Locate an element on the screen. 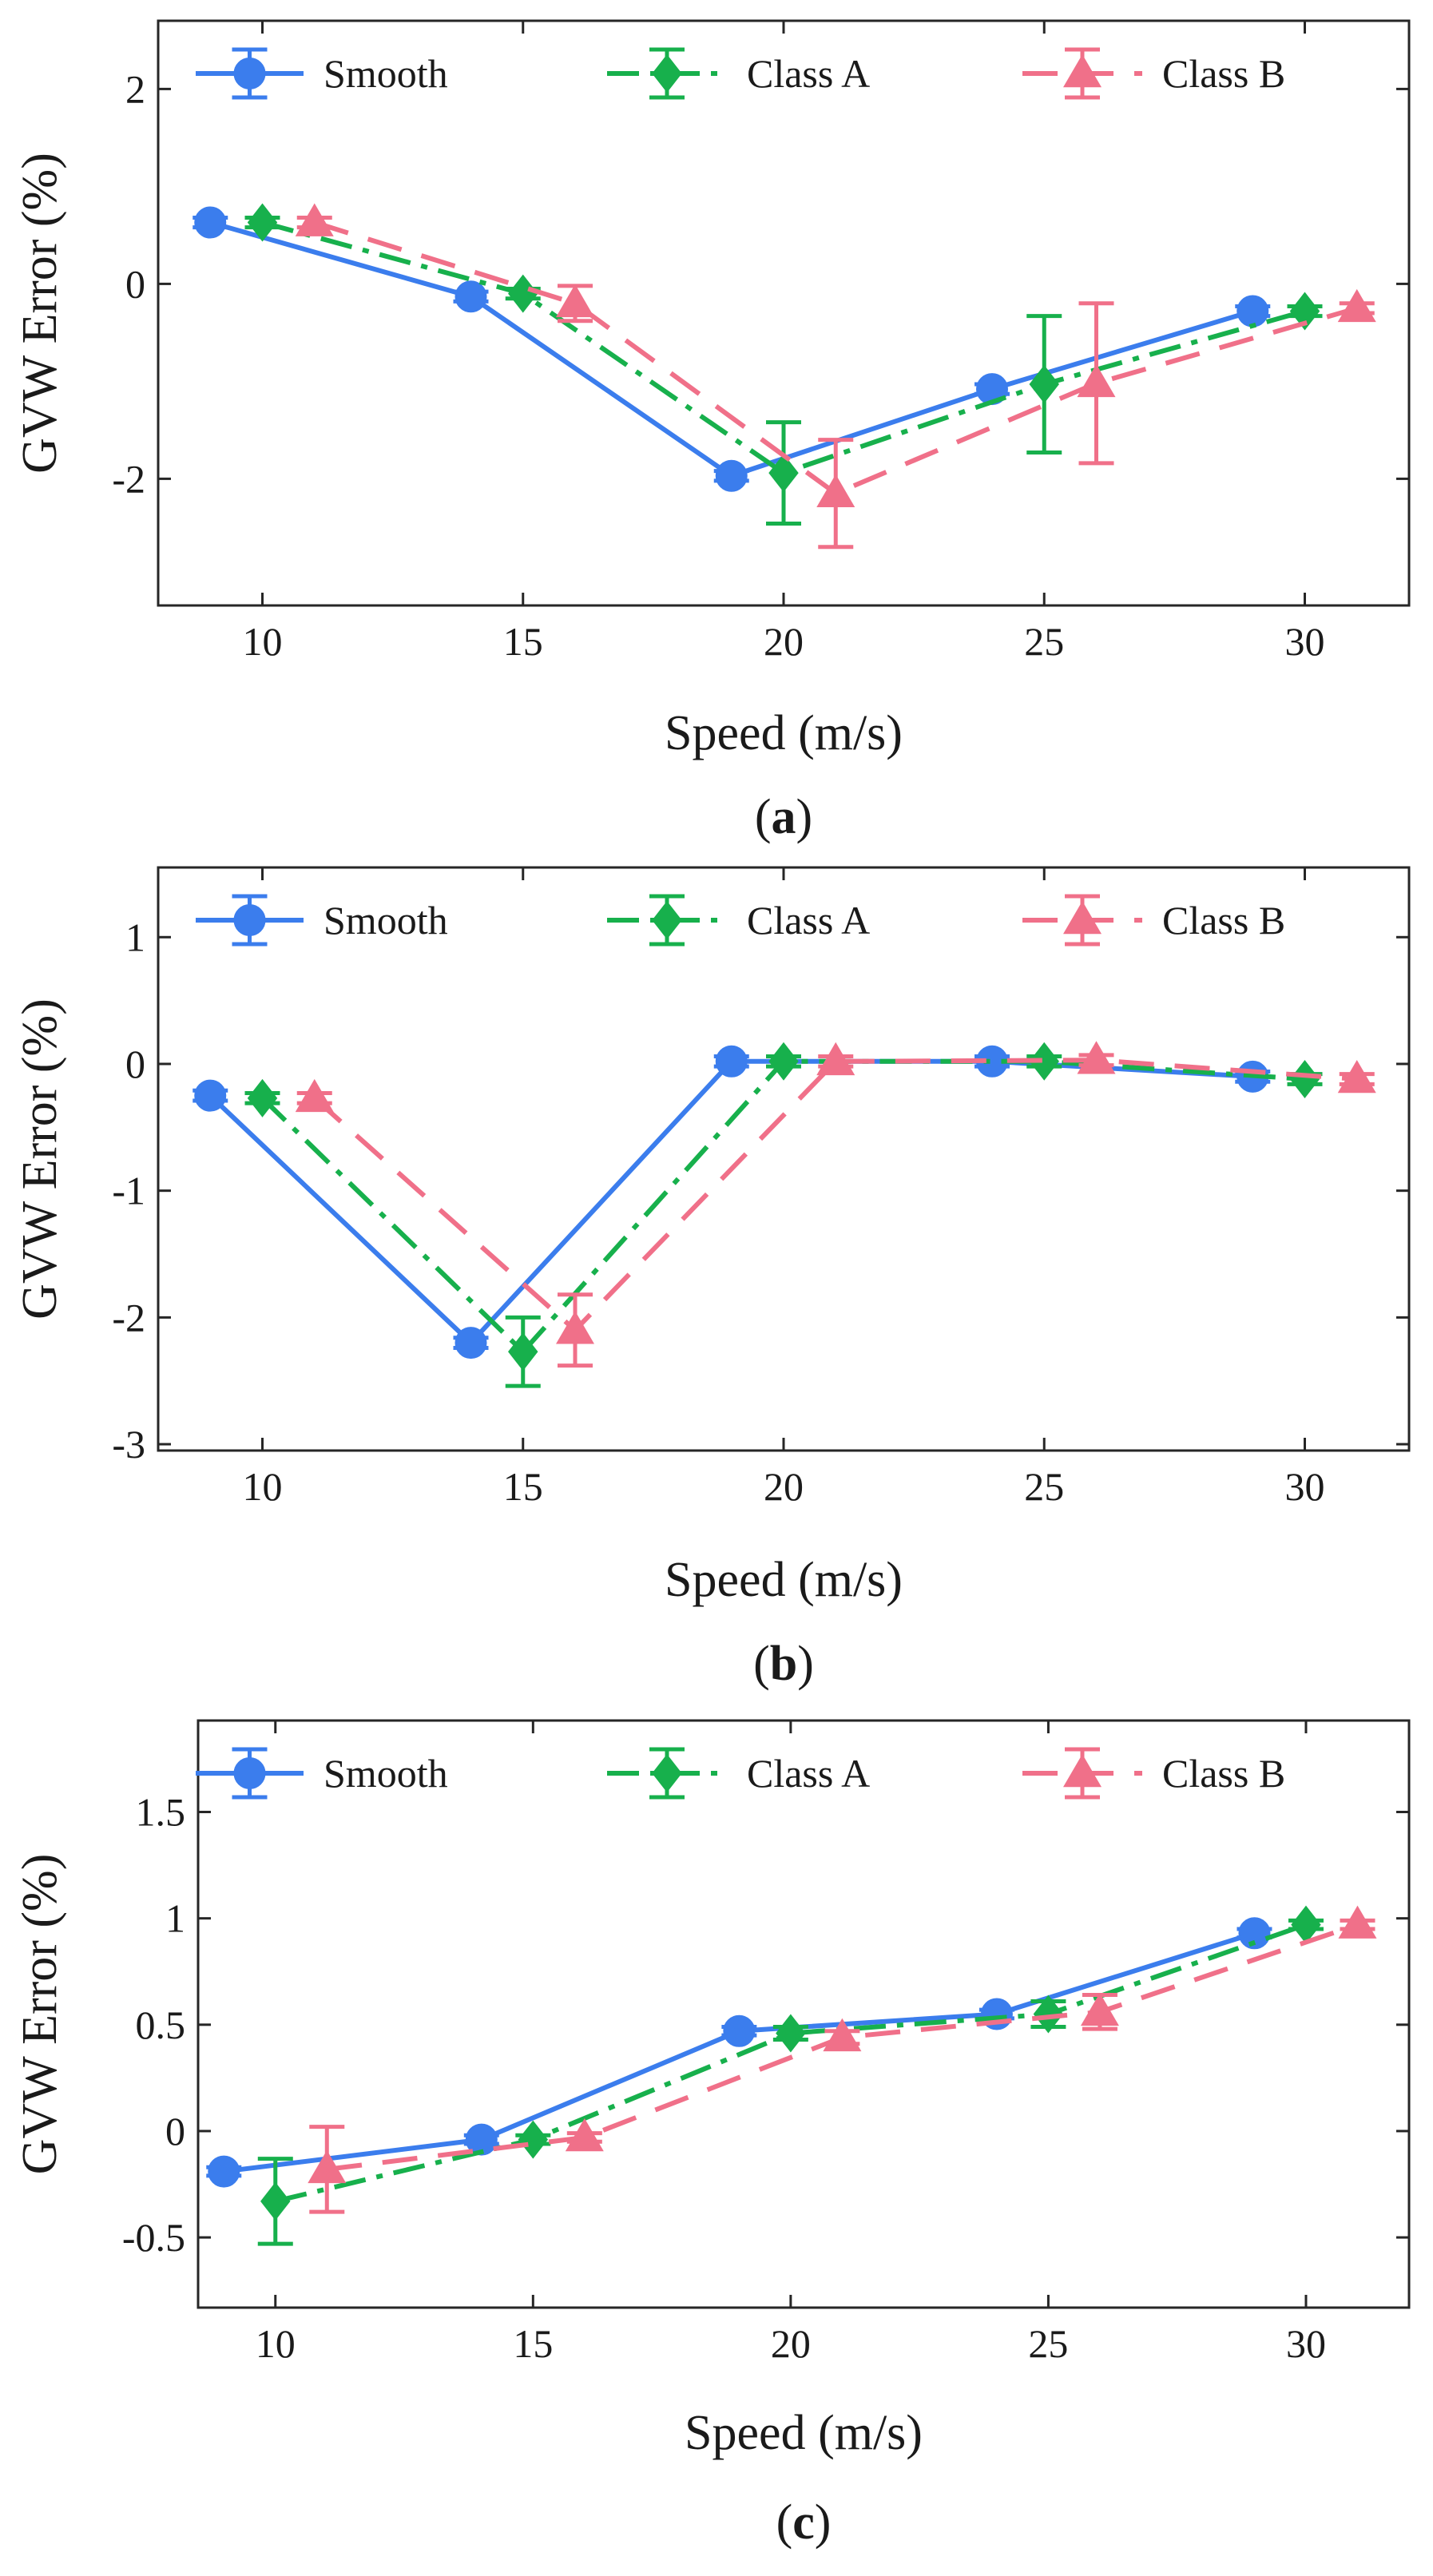  y-tick-label: 0.5 is located at coordinates (161, 2024).